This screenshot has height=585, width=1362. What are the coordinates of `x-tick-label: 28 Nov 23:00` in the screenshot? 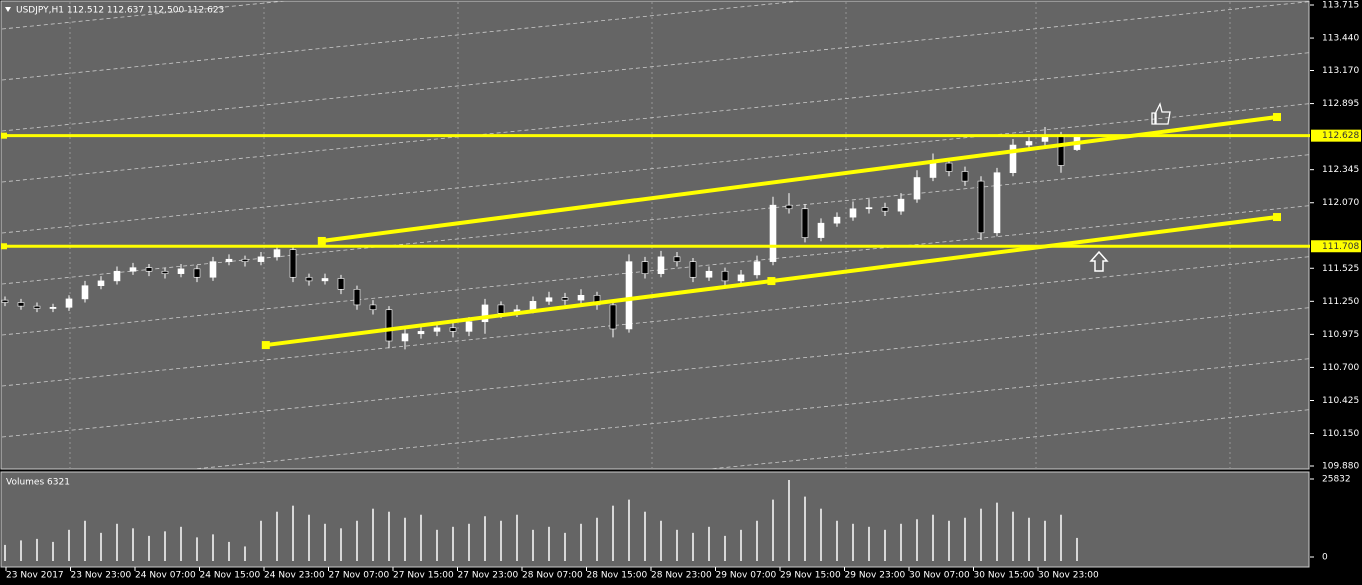 It's located at (681, 576).